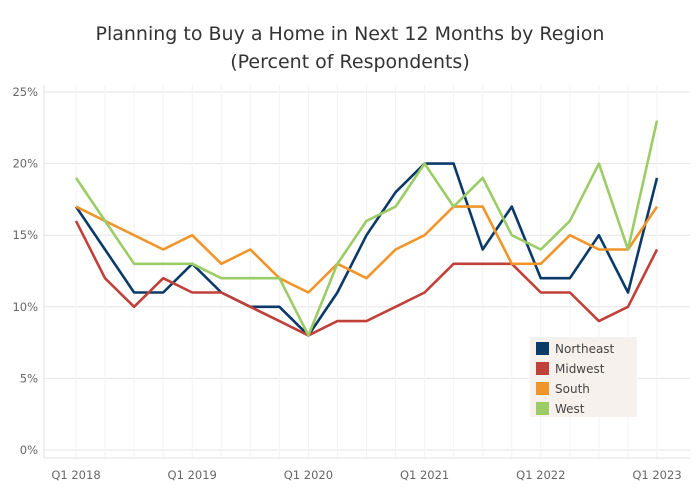 This screenshot has height=499, width=699. What do you see at coordinates (308, 475) in the screenshot?
I see `x-tick-label: Q1 2020` at bounding box center [308, 475].